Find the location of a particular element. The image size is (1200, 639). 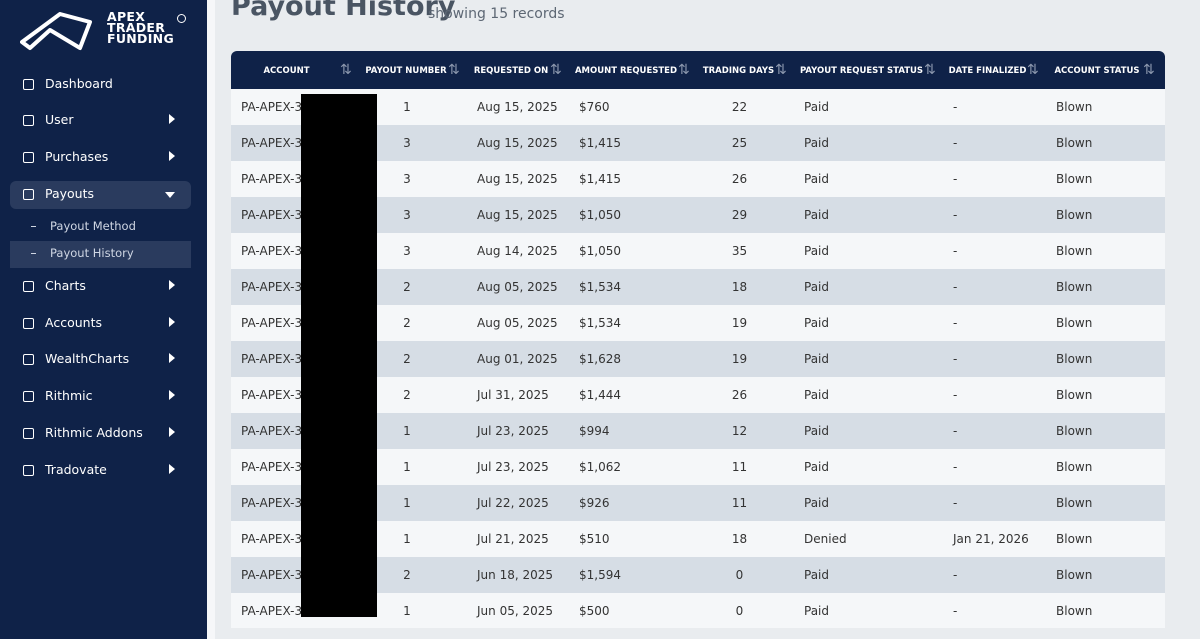

column-header: PAYOUT REQUEST STATUS is located at coordinates (861, 71).